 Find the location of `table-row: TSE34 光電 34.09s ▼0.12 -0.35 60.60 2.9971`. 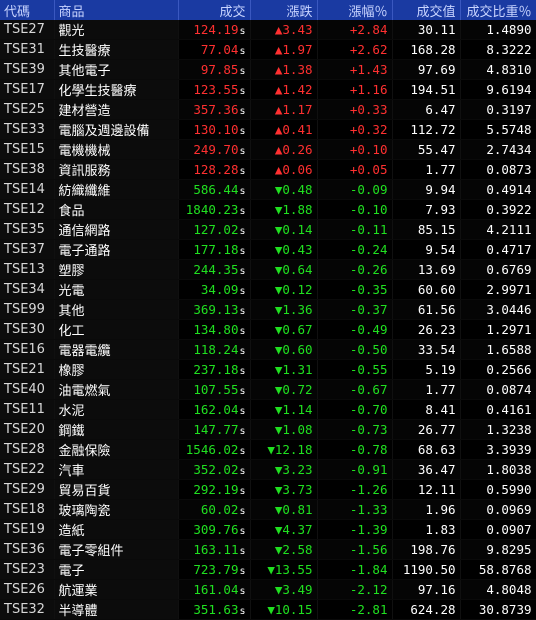

table-row: TSE34 光電 34.09s ▼0.12 -0.35 60.60 2.9971 is located at coordinates (268, 289).